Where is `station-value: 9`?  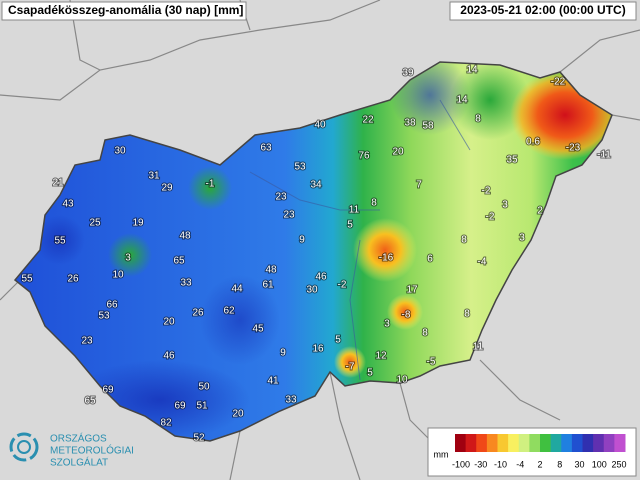
station-value: 9 is located at coordinates (302, 240).